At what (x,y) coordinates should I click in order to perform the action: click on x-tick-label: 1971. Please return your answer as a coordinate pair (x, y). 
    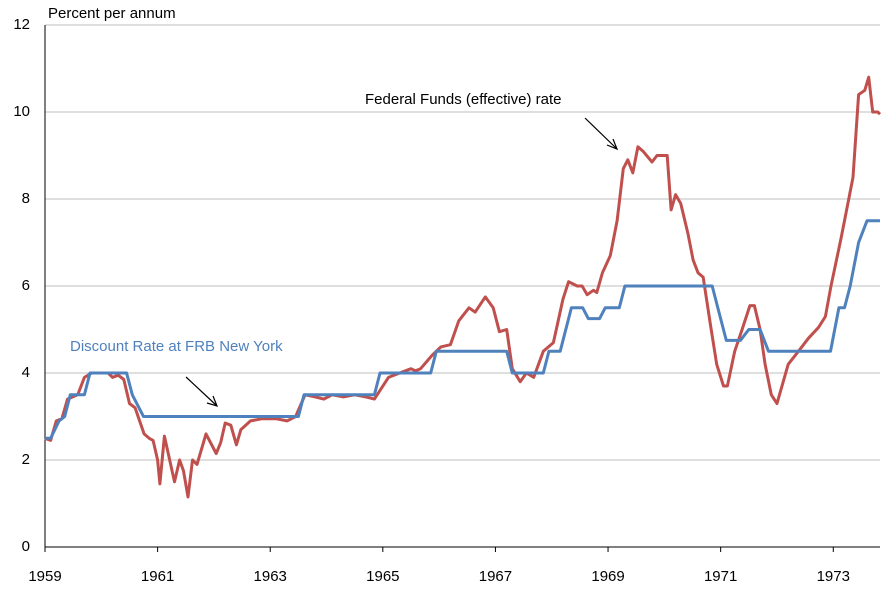
    Looking at the image, I should click on (720, 576).